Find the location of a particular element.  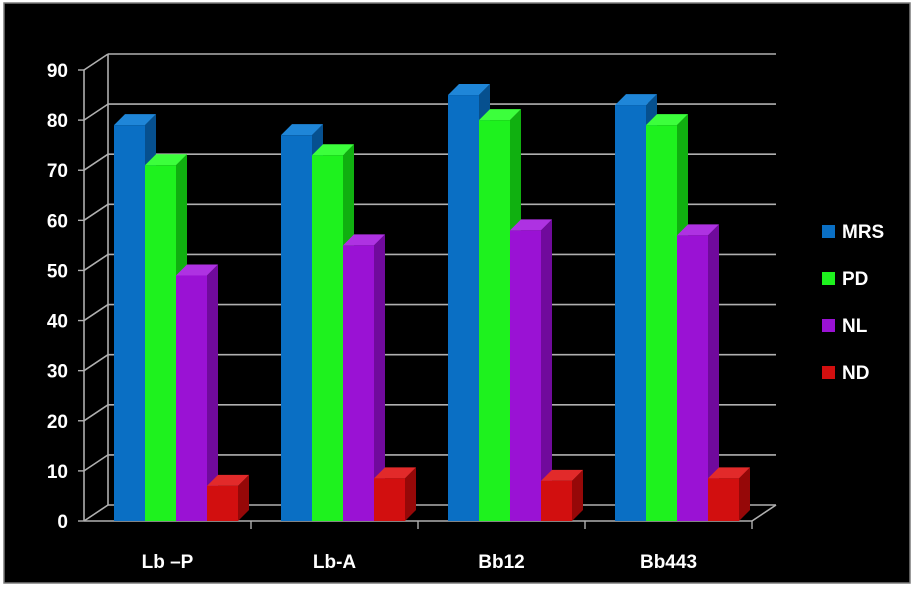

x-tick-label: Lb –P is located at coordinates (168, 562).